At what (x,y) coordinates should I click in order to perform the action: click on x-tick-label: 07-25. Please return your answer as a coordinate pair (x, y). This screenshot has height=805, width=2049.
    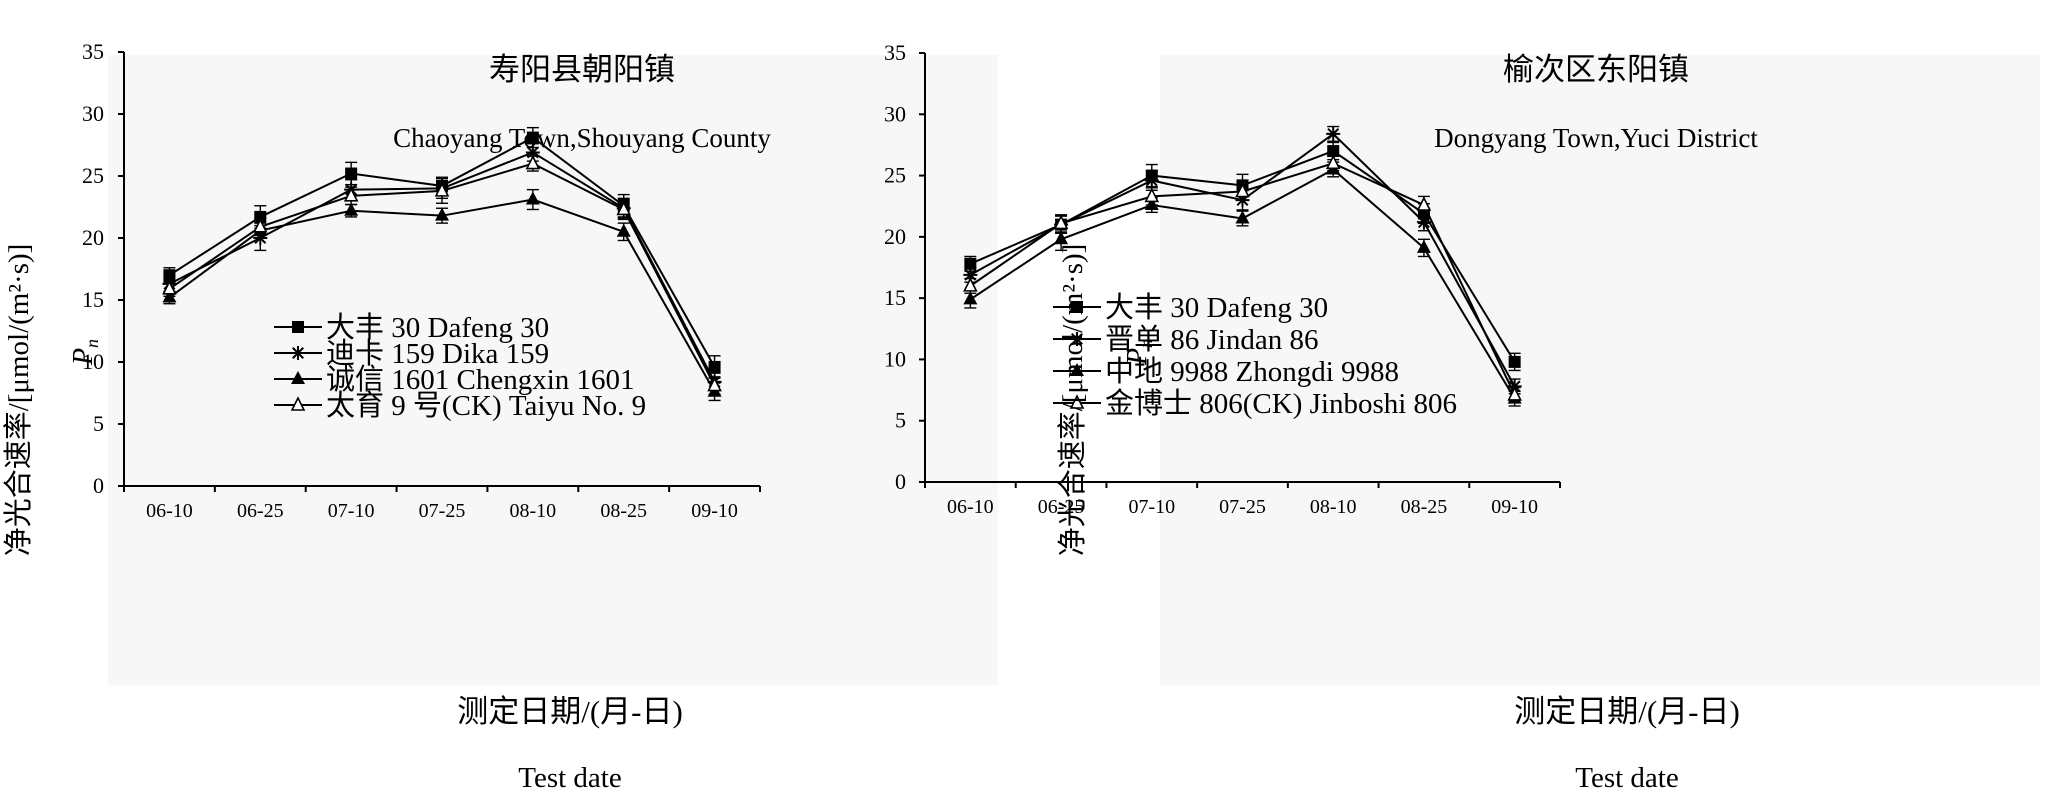
    Looking at the image, I should click on (1242, 507).